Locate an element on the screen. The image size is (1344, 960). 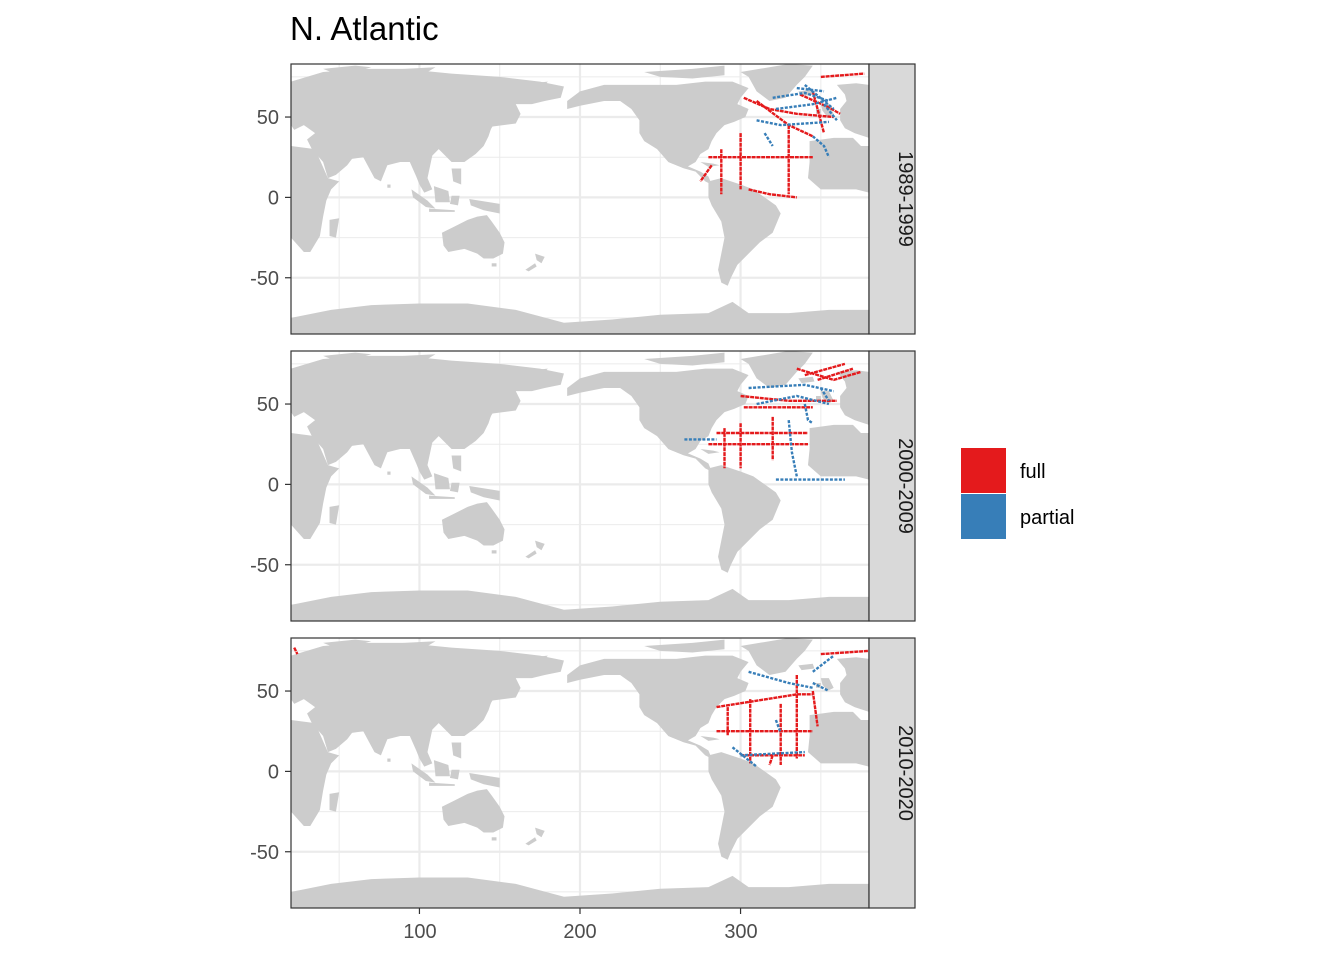
facet-strip-label: 2010-2020 is located at coordinates (905, 773).